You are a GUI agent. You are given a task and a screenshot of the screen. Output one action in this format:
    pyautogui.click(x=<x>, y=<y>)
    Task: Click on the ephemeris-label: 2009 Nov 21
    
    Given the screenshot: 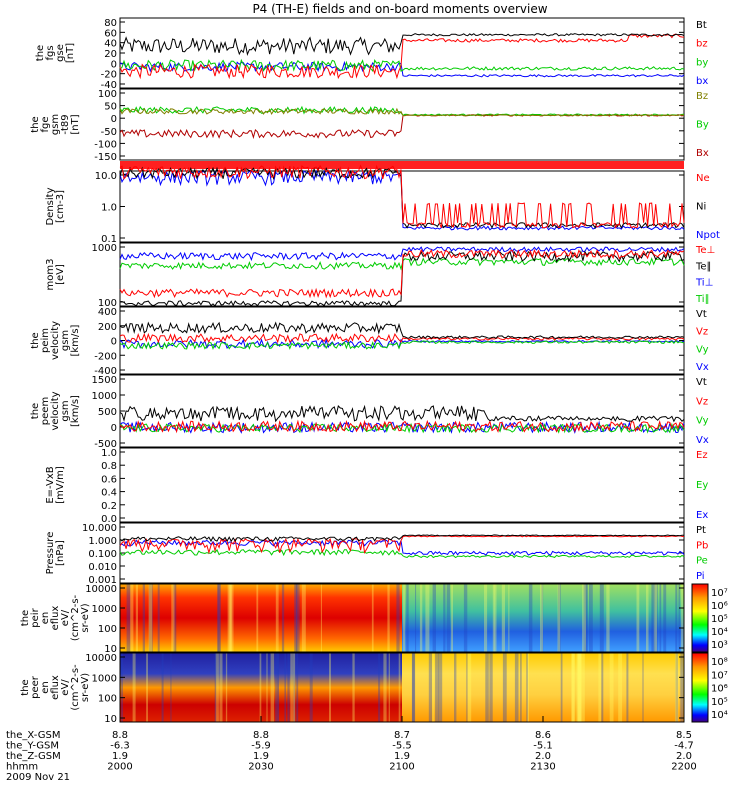 What is the action you would take?
    pyautogui.click(x=38, y=777)
    